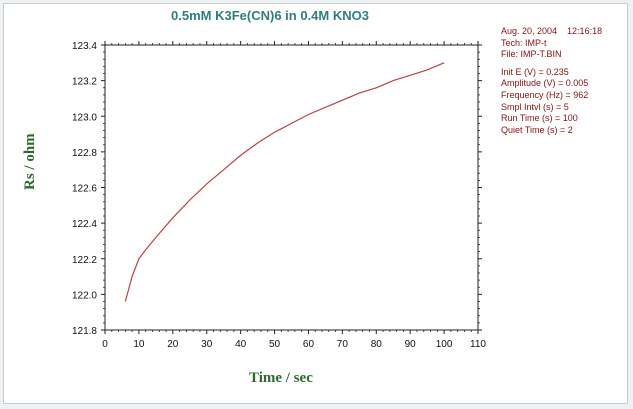 The height and width of the screenshot is (409, 633). Describe the element at coordinates (275, 344) in the screenshot. I see `x-tick-label: 50` at that location.